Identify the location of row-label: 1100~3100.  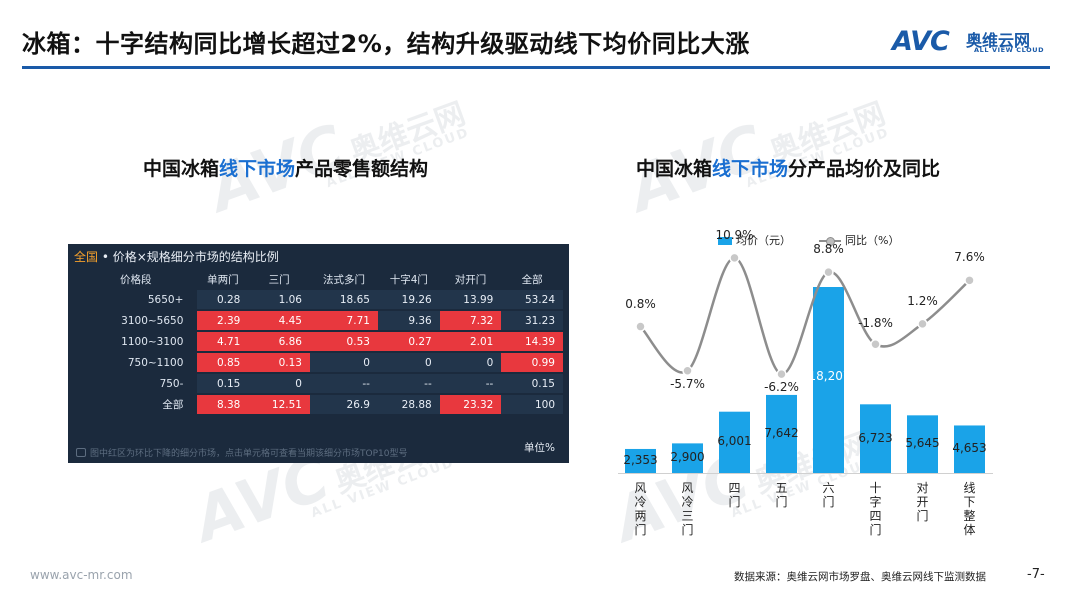
(152, 341).